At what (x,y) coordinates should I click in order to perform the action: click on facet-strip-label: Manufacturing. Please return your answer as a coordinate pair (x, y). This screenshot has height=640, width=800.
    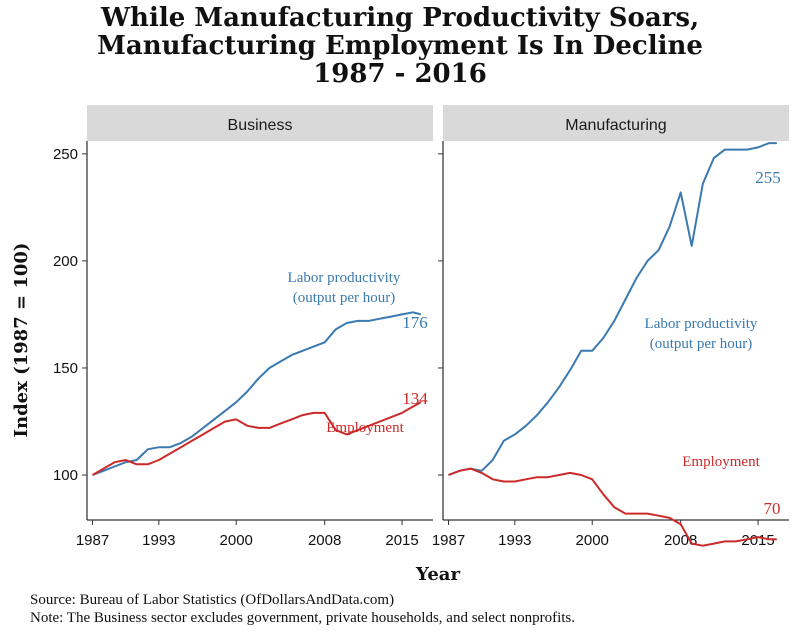
    Looking at the image, I should click on (615, 125).